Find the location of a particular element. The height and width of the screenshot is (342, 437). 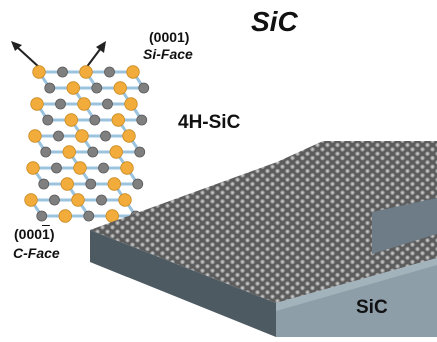

slab-step-face is located at coordinates (404, 226).